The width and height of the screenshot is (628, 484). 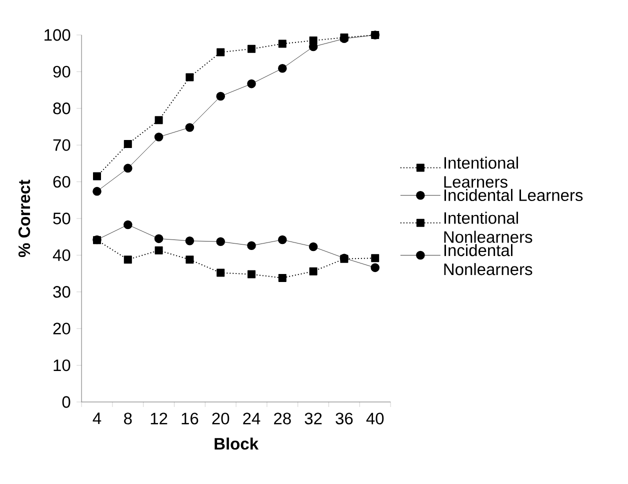 I want to click on legend-label: Incidental Nonlearners, so click(x=488, y=260).